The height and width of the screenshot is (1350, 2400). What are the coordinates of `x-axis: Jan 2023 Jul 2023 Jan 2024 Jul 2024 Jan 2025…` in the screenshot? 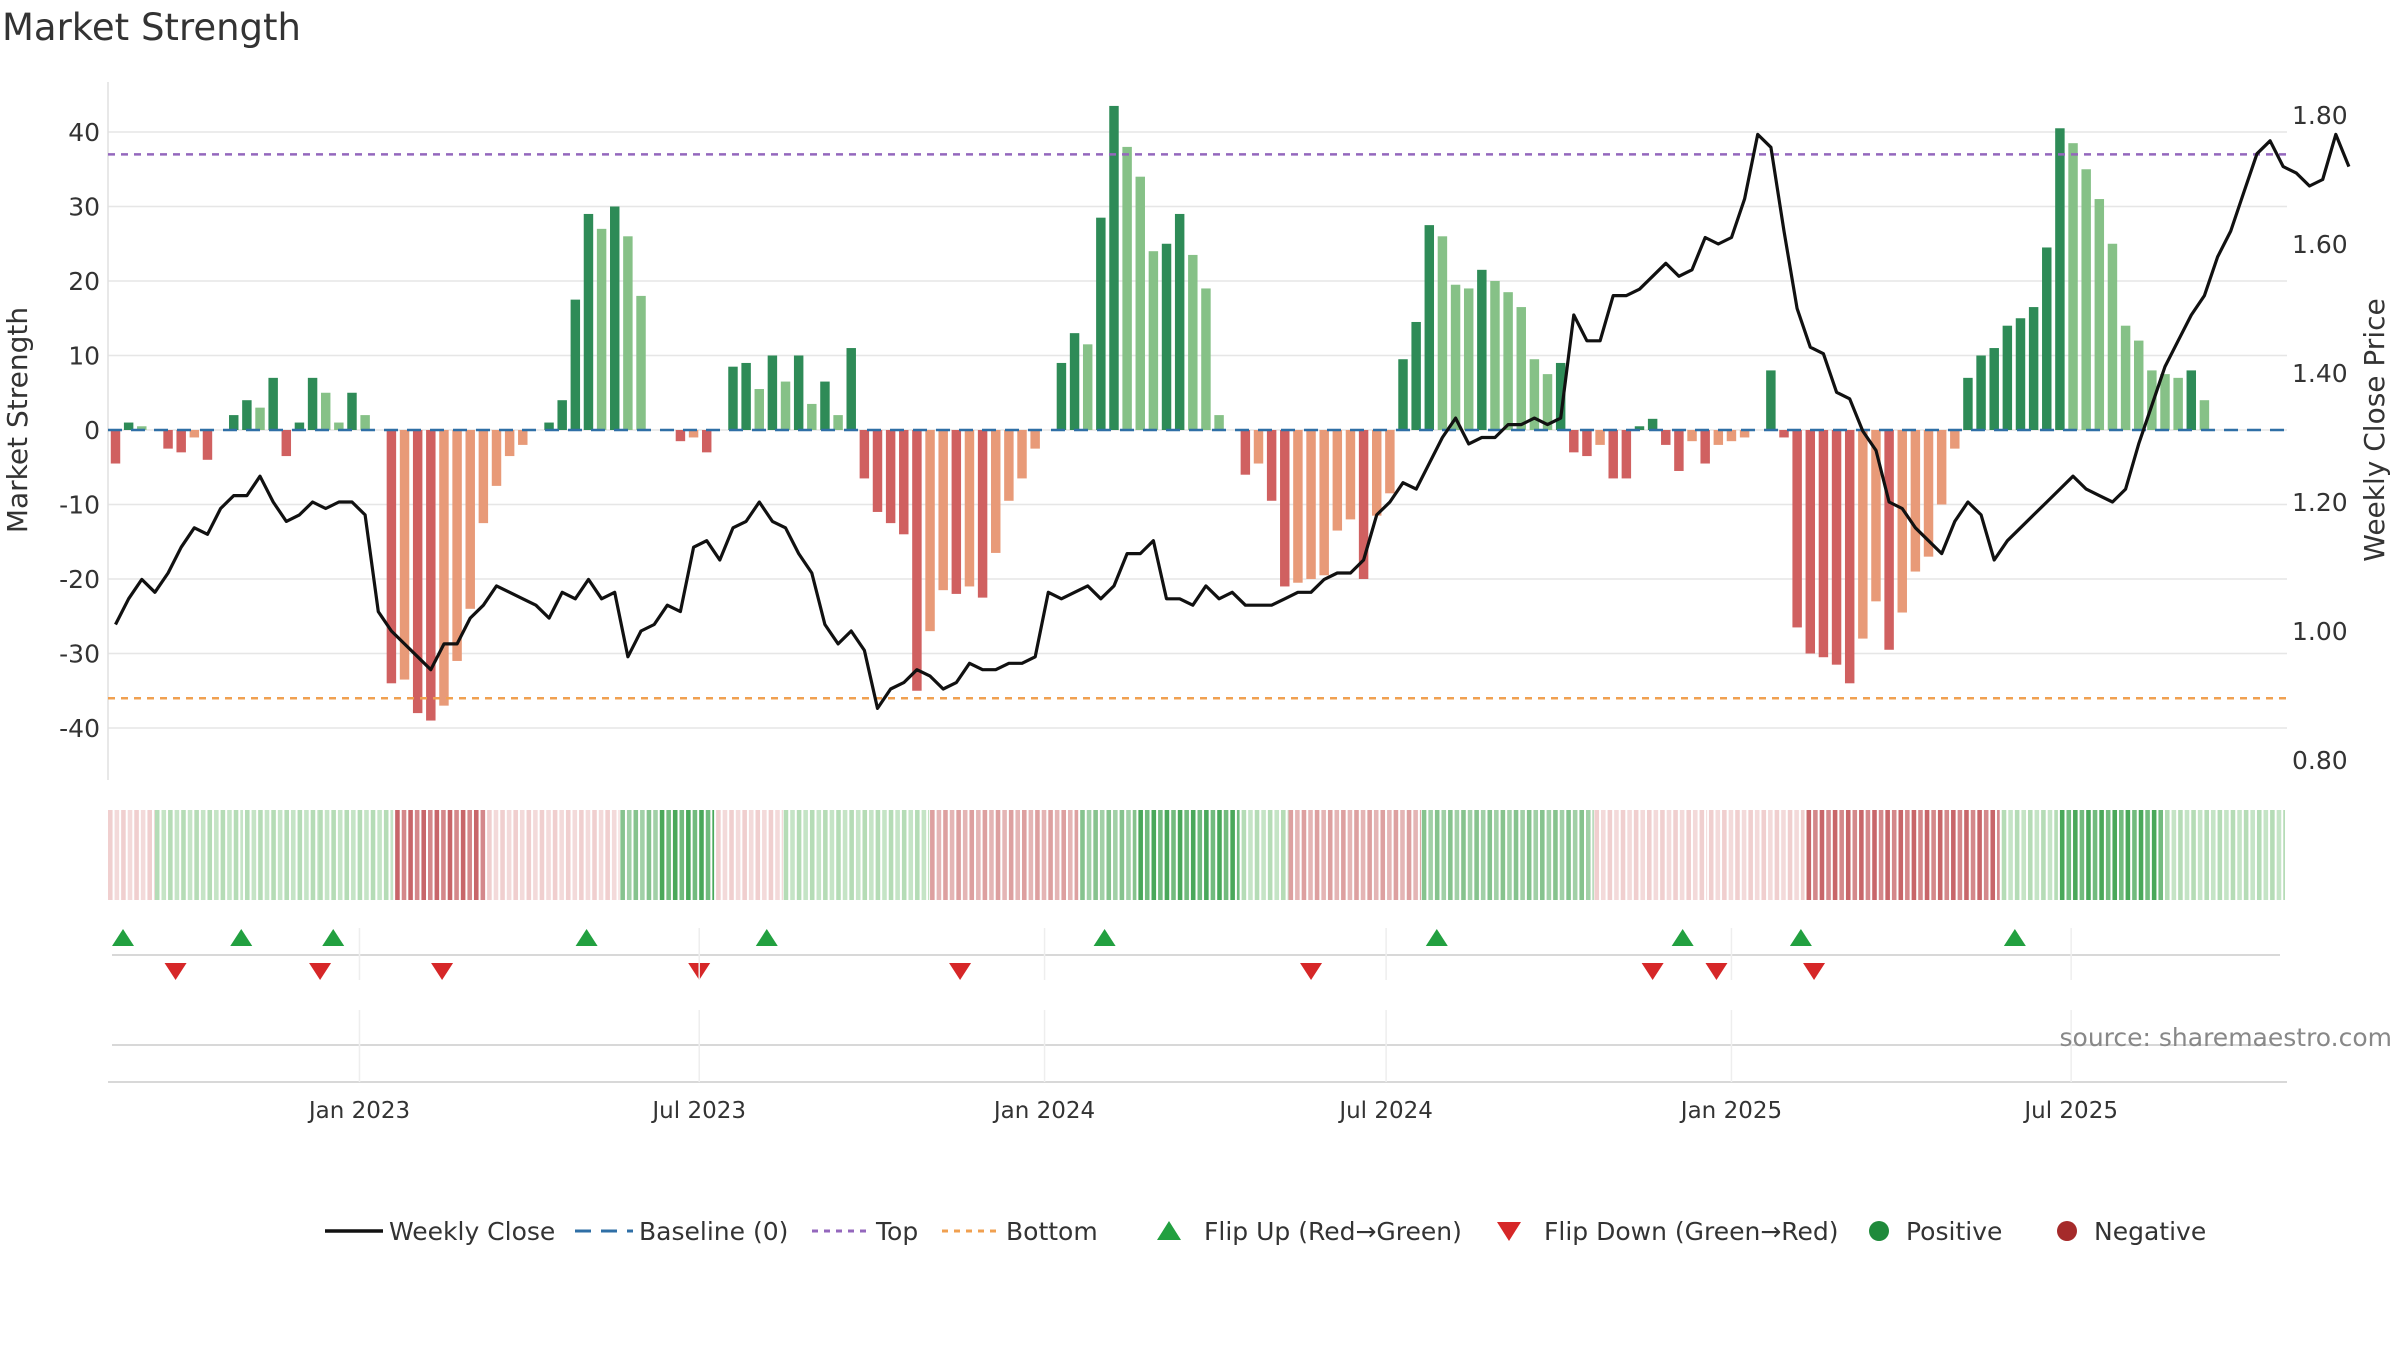 It's located at (1197, 1026).